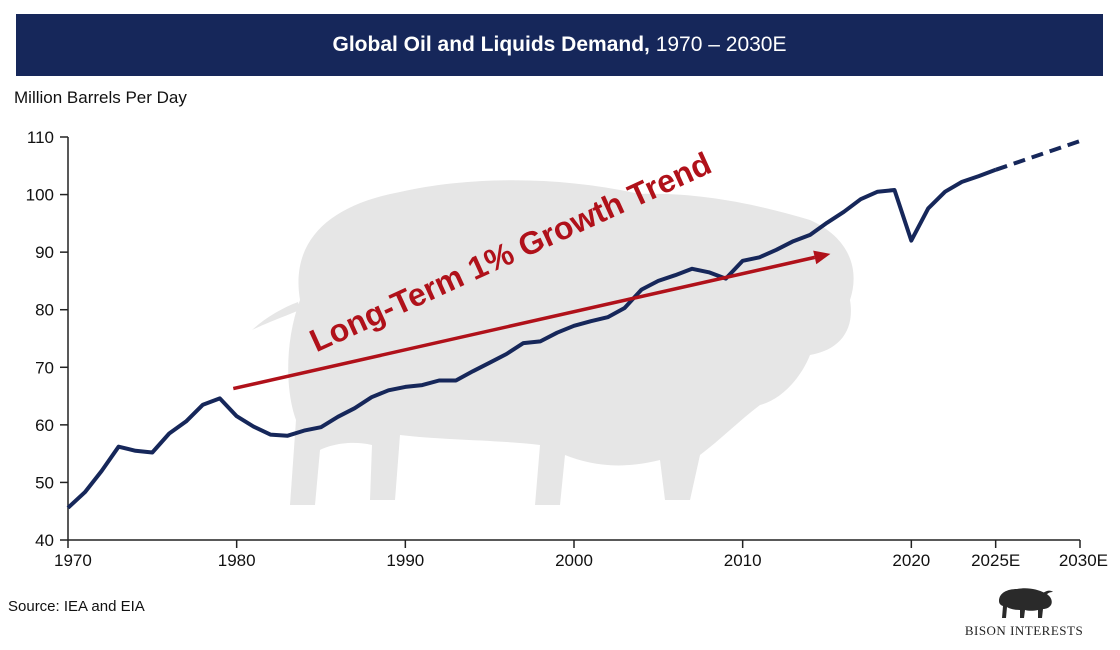 This screenshot has height=650, width=1120. I want to click on bison-watermark-tail, so click(276, 316).